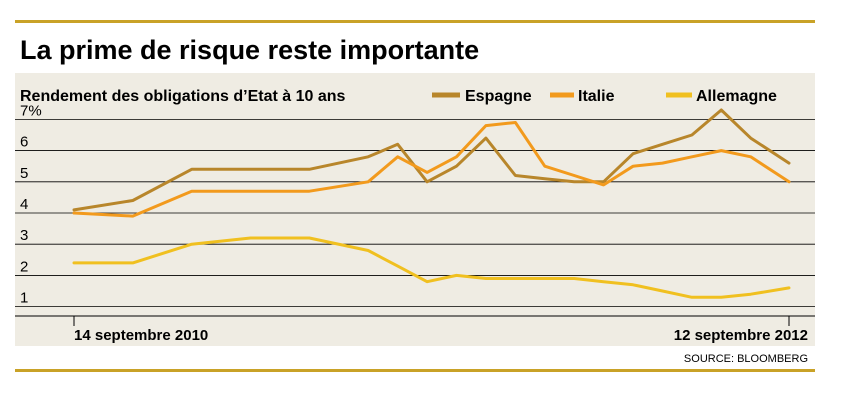 The height and width of the screenshot is (409, 868). I want to click on legend-label-italie: Italie, so click(596, 96).